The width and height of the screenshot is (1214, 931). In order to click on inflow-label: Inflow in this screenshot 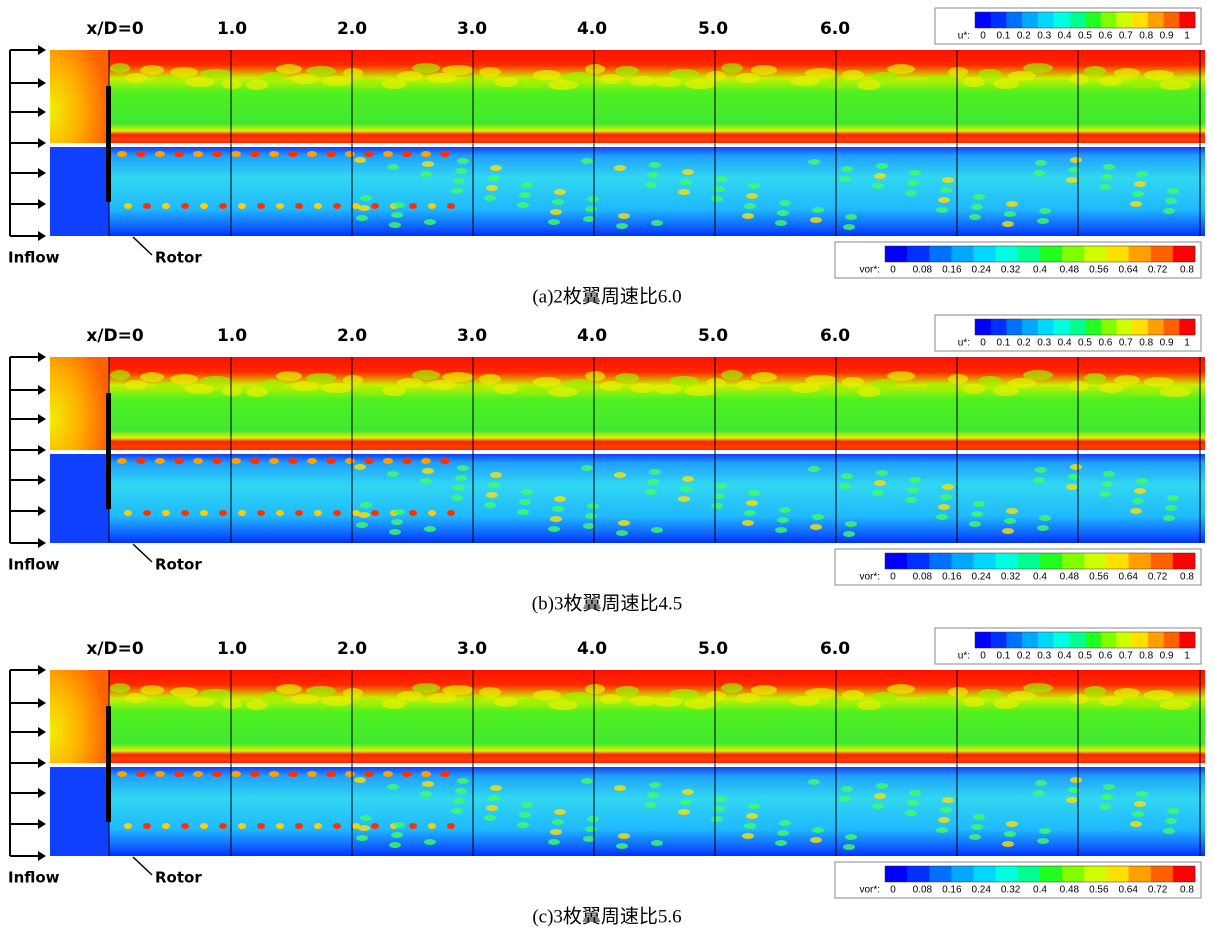, I will do `click(34, 565)`.